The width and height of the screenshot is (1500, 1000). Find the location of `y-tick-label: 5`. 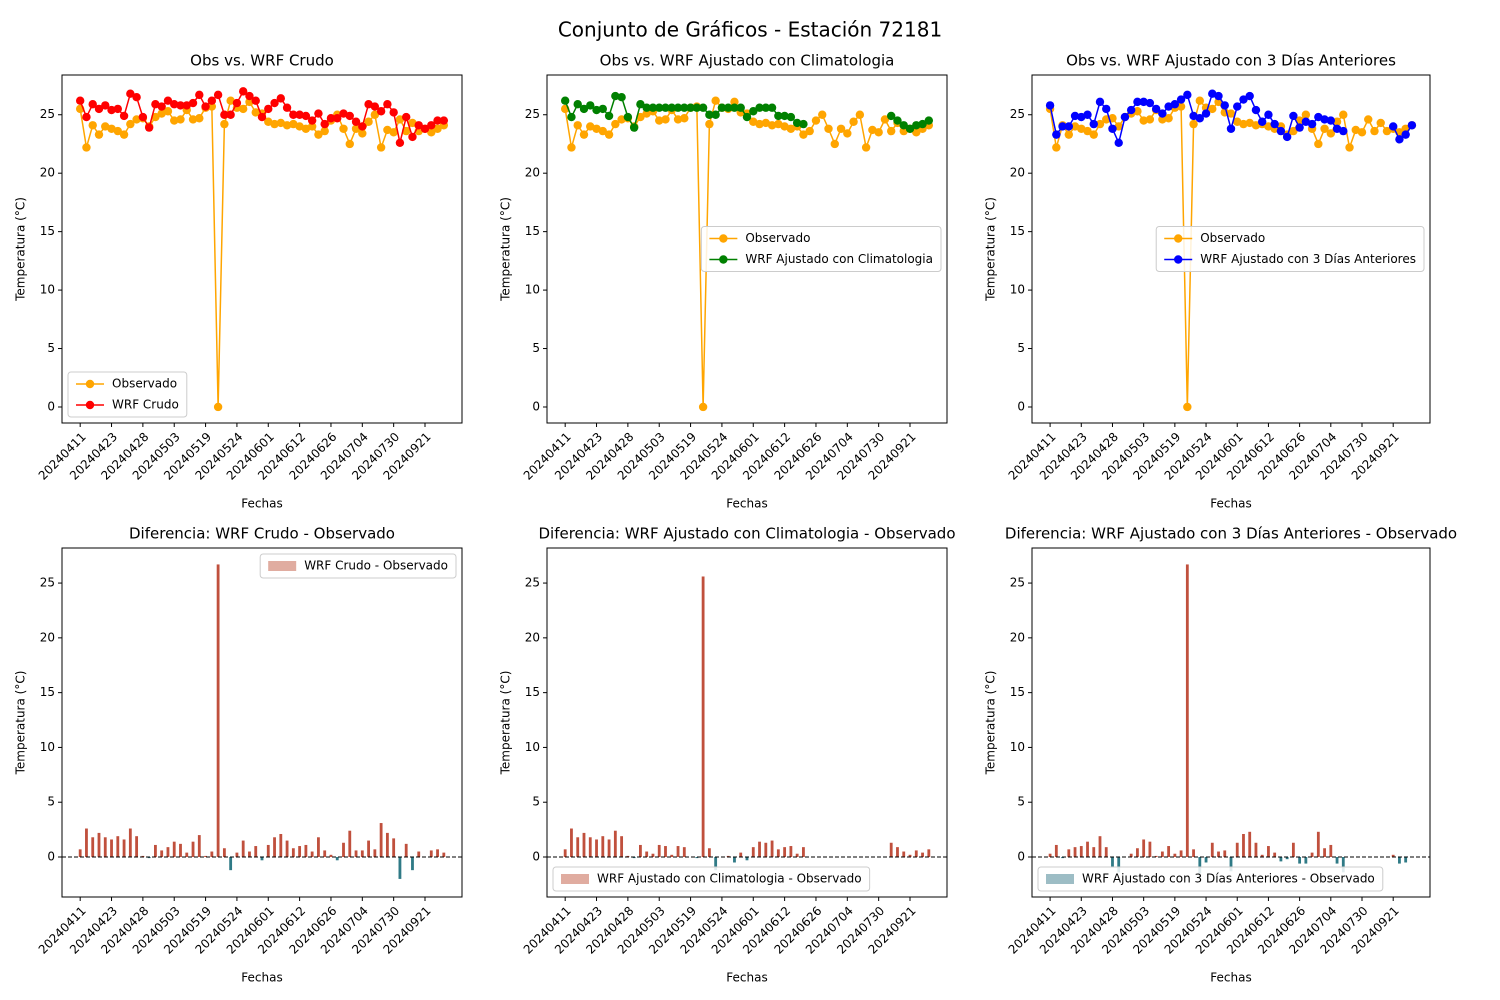

y-tick-label: 5 is located at coordinates (51, 348).